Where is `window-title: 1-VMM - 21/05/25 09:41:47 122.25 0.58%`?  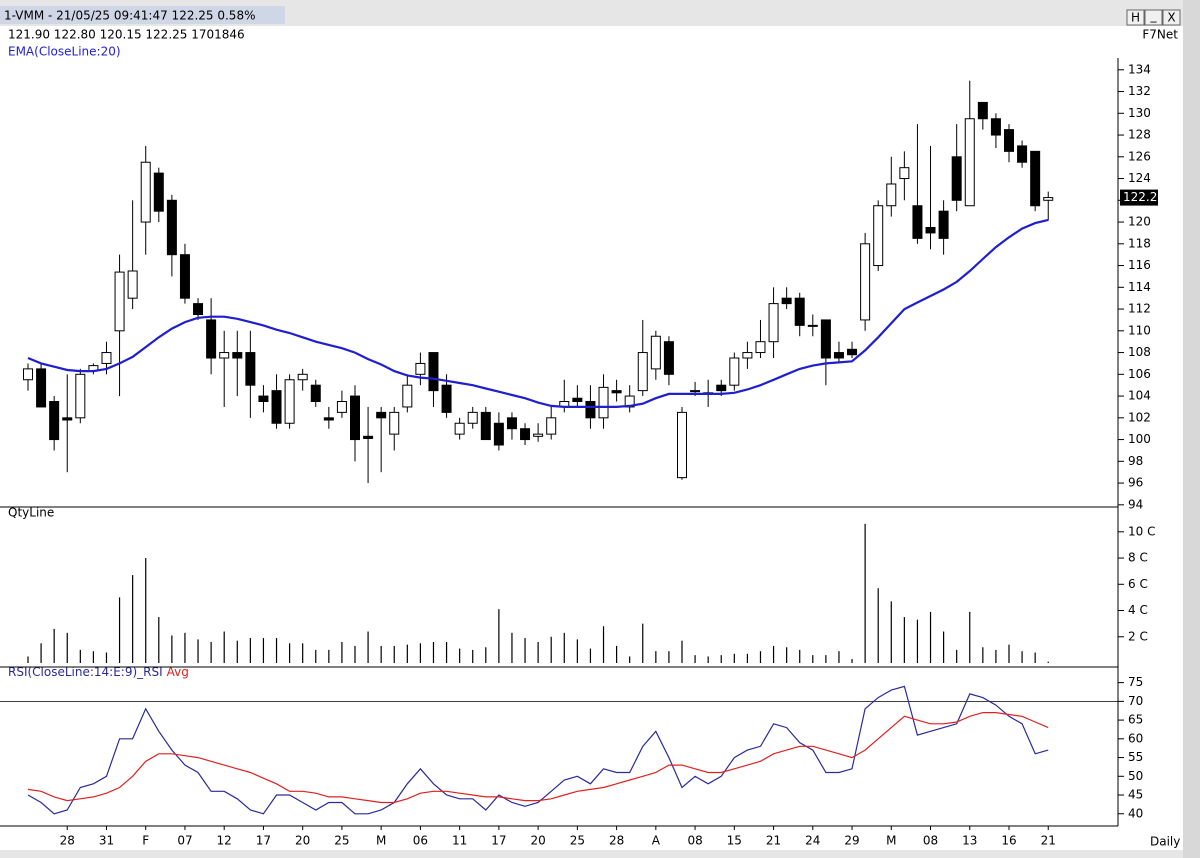
window-title: 1-VMM - 21/05/25 09:41:47 122.25 0.58% is located at coordinates (129, 16).